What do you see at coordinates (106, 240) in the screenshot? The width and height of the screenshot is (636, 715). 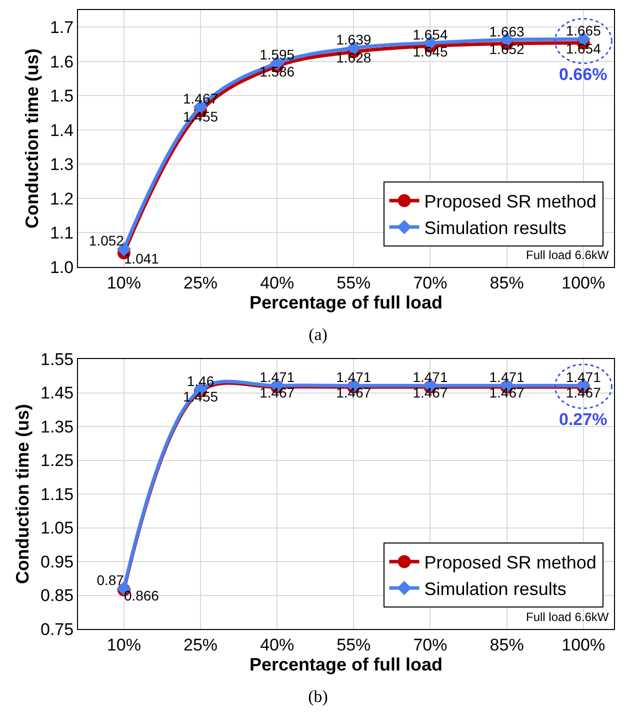 I see `data-label: 1.052` at bounding box center [106, 240].